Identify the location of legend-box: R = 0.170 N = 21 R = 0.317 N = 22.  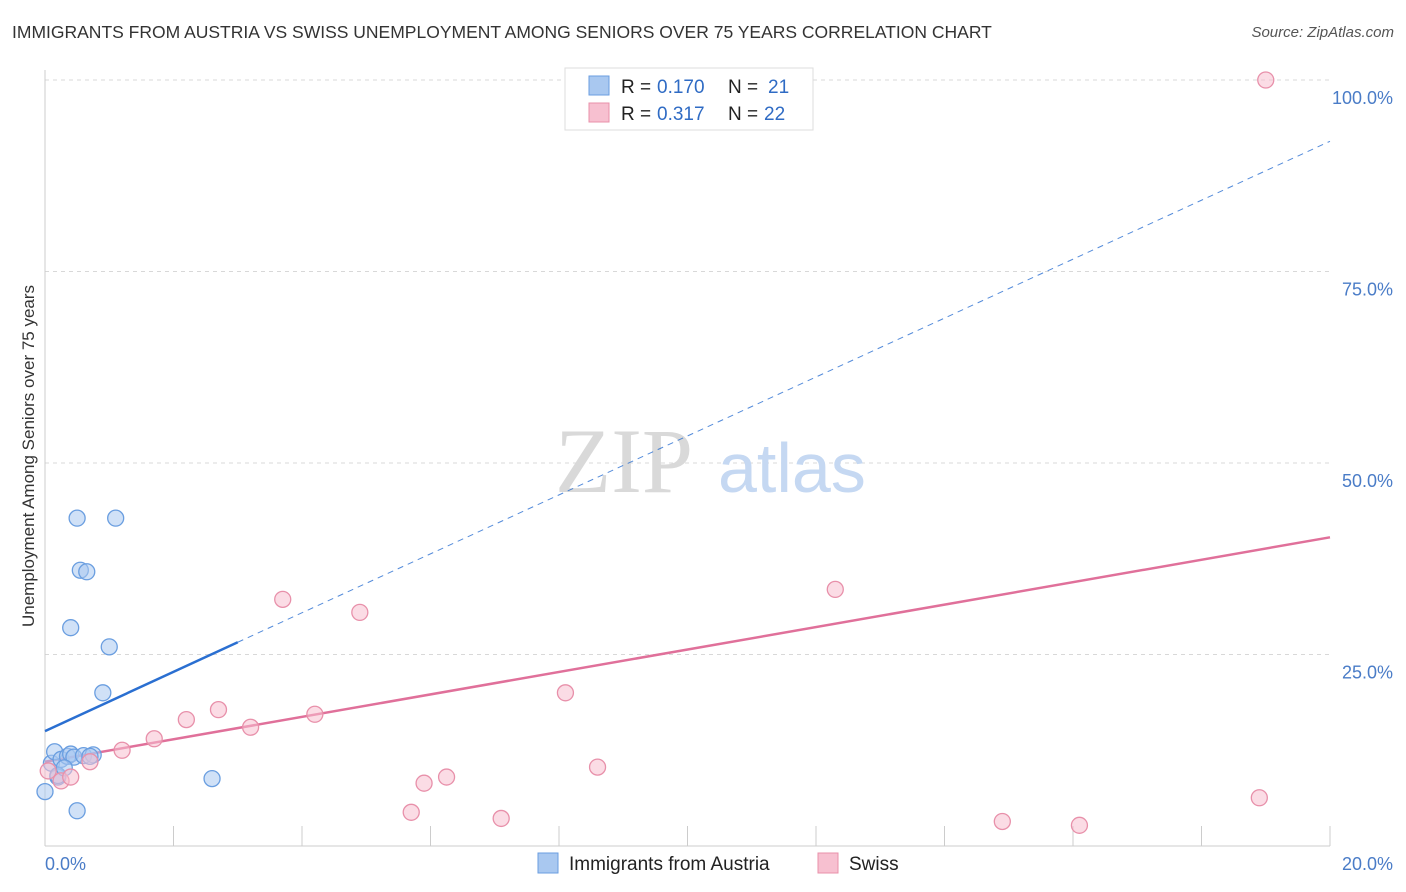
(689, 99).